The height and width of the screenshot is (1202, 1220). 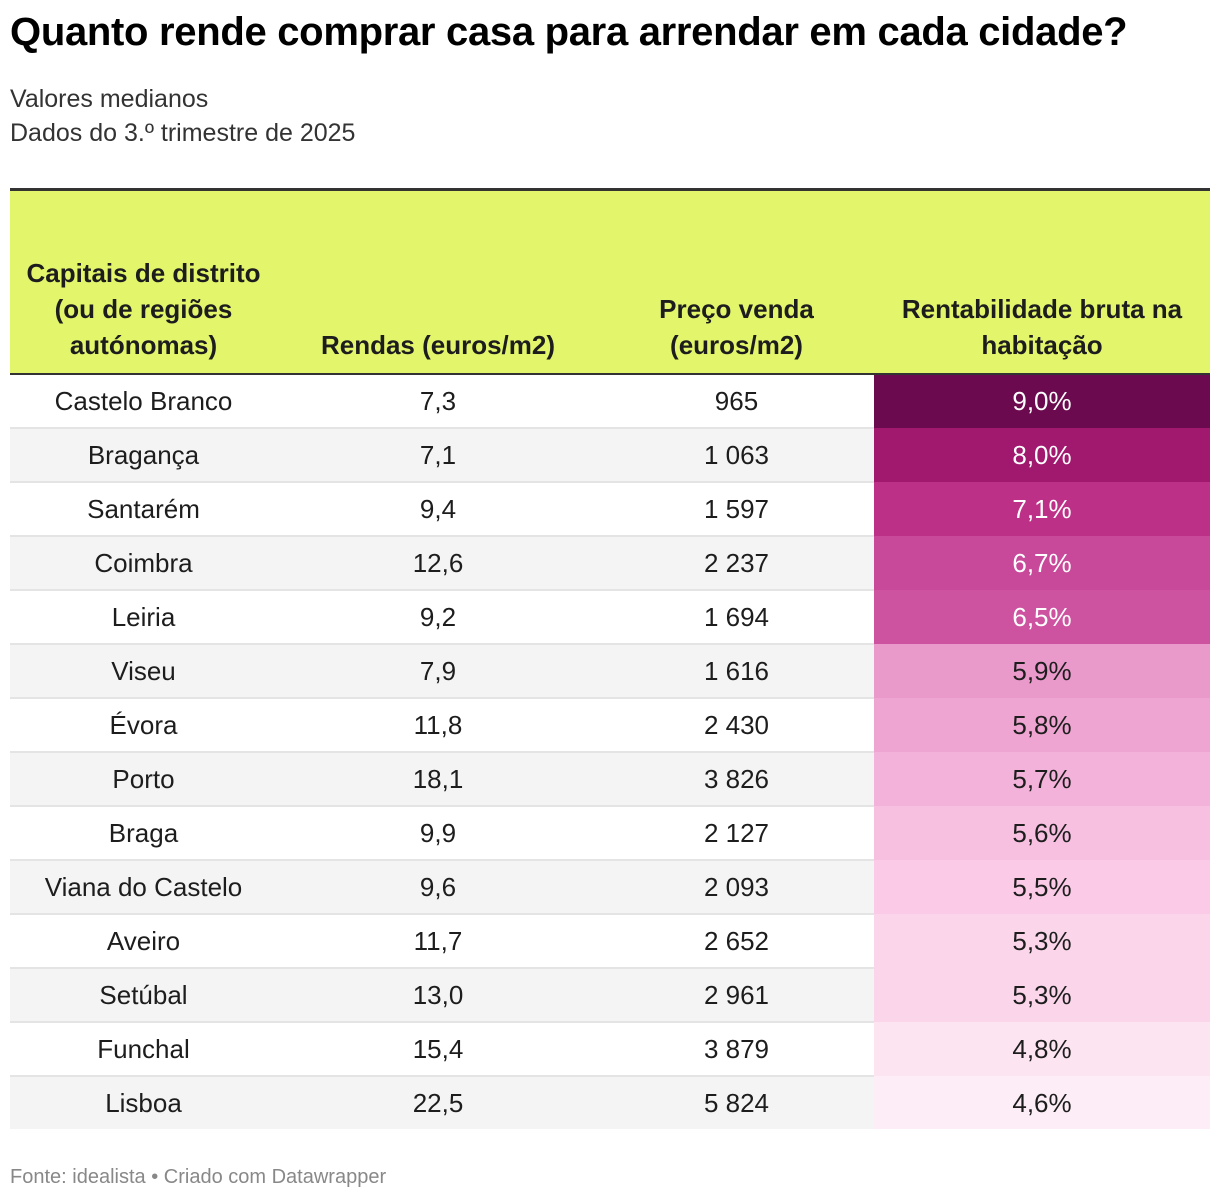 I want to click on cell-yield: 4,6%, so click(x=1042, y=1102).